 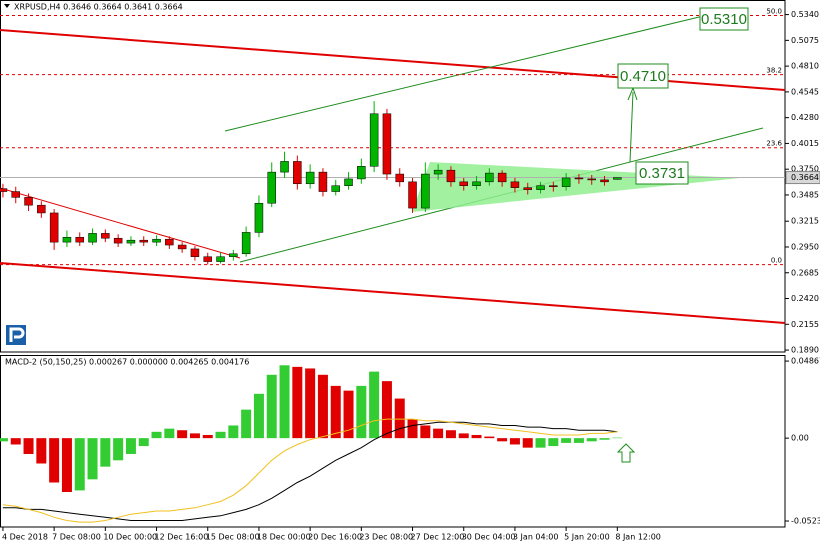 I want to click on last-price-box, so click(x=802, y=178).